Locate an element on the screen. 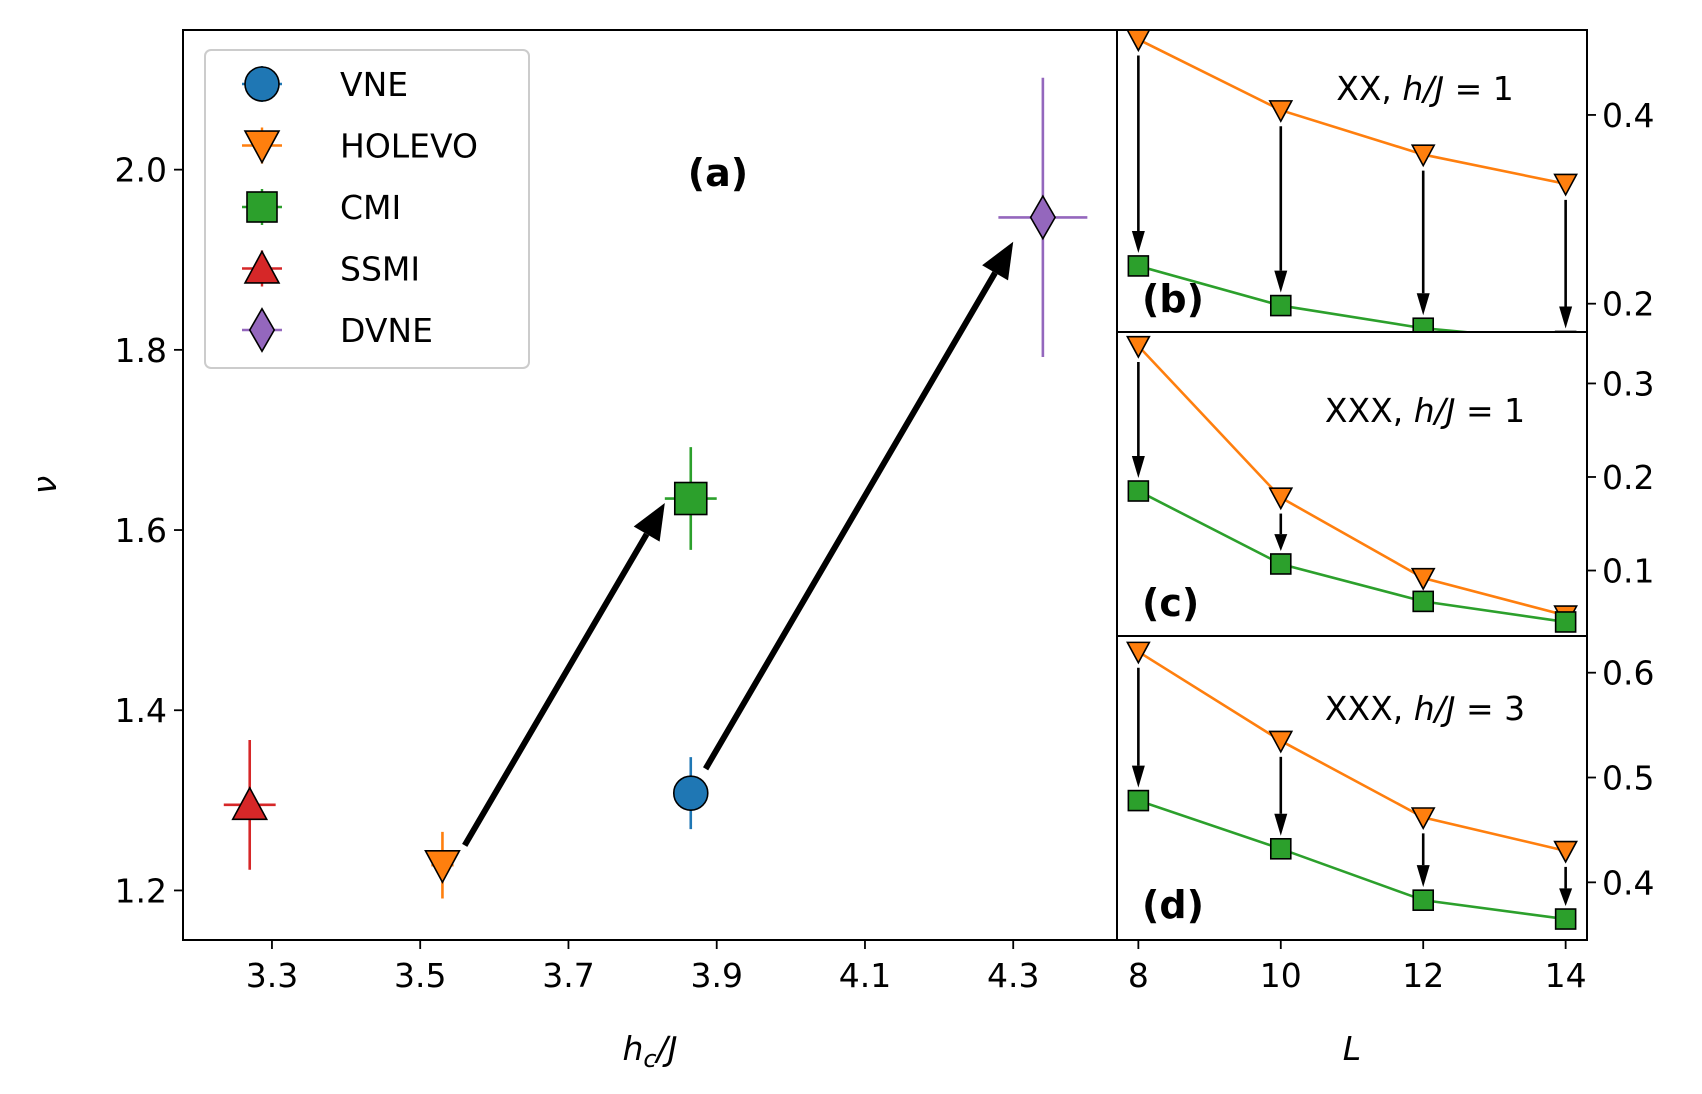  y-tick-label: 0.6 is located at coordinates (1628, 673).